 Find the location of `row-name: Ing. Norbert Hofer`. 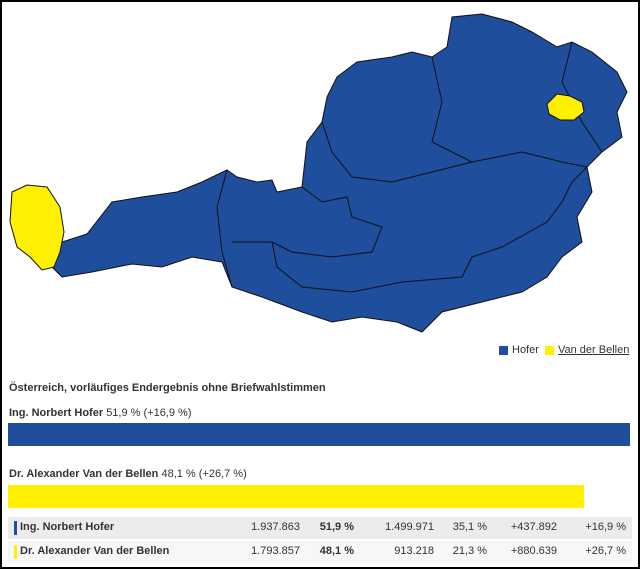

row-name: Ing. Norbert Hofer is located at coordinates (67, 527).